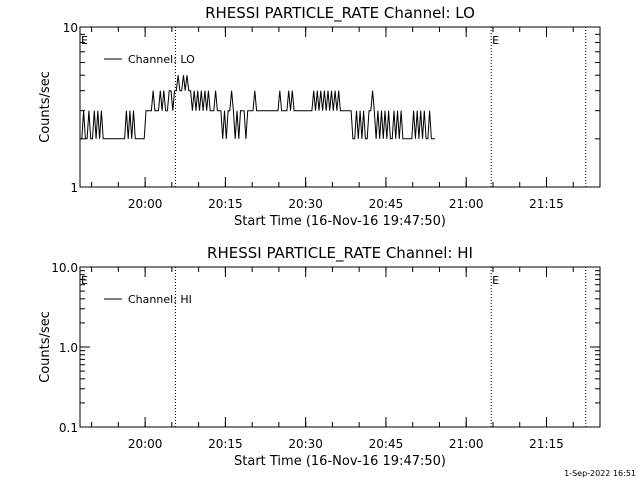  I want to click on chart-title: RHESSI PARTICLE_RATE Channel: HI, so click(340, 253).